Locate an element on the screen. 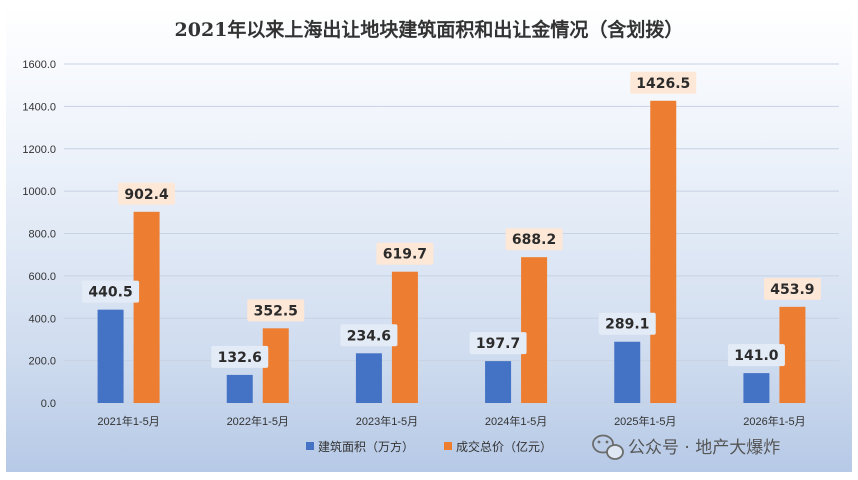 The height and width of the screenshot is (480, 858). data-label: 453.9 is located at coordinates (792, 288).